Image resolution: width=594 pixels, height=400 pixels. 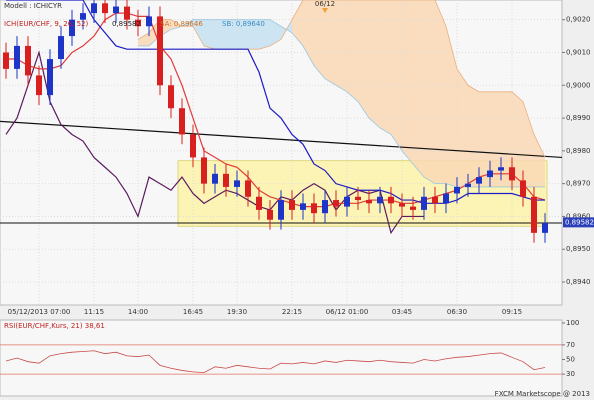 I want to click on indicator-label: ICH(EUR/CHF, 9, 26, 52), so click(x=46, y=24).